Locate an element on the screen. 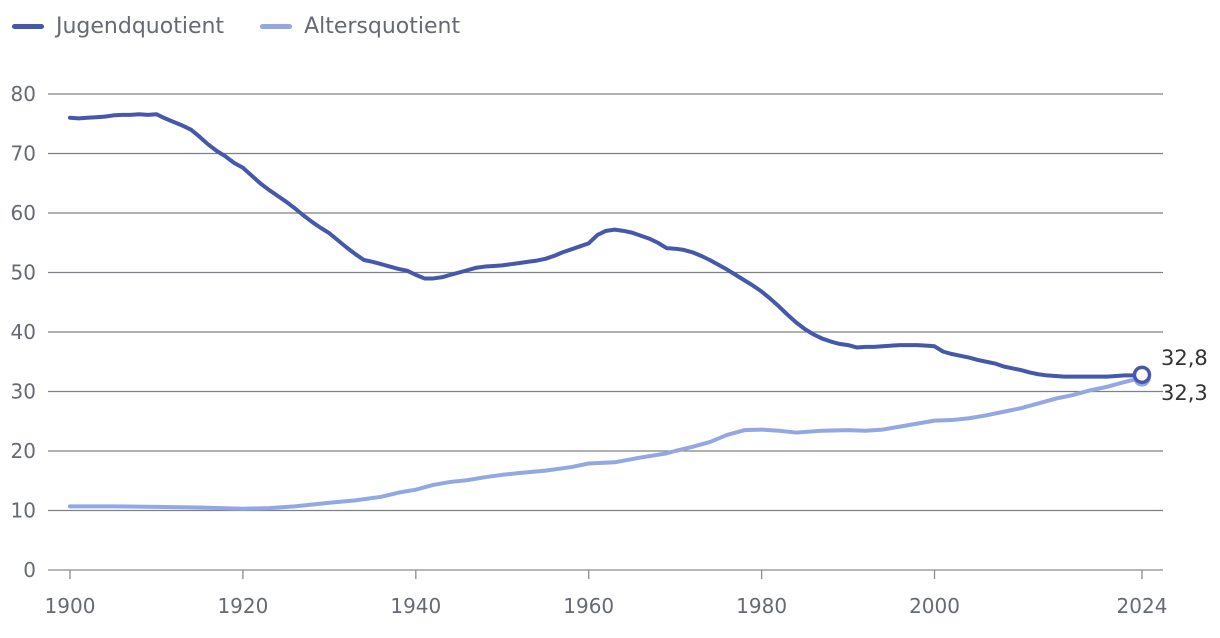 Image resolution: width=1220 pixels, height=638 pixels. end-marker-jugendquotient is located at coordinates (1142, 375).